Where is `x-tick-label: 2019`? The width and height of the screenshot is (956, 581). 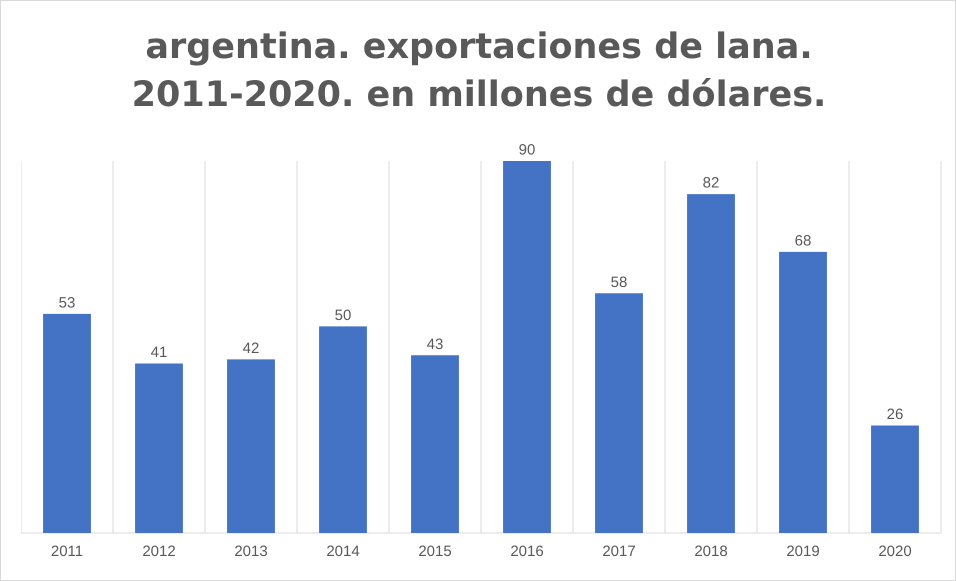 x-tick-label: 2019 is located at coordinates (803, 551).